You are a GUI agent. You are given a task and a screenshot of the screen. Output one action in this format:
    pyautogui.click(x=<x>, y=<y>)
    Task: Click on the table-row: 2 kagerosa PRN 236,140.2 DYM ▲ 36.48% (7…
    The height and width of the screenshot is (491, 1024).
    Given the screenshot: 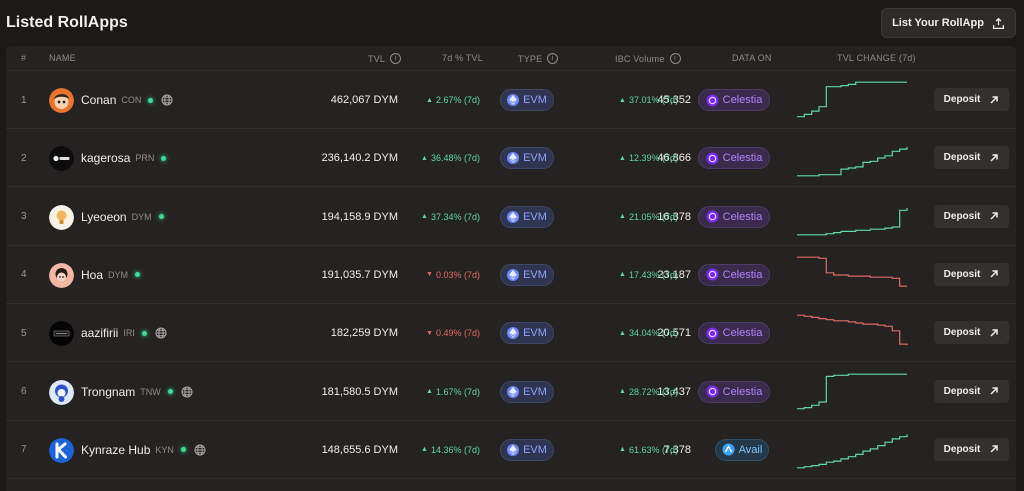 What is the action you would take?
    pyautogui.click(x=511, y=158)
    